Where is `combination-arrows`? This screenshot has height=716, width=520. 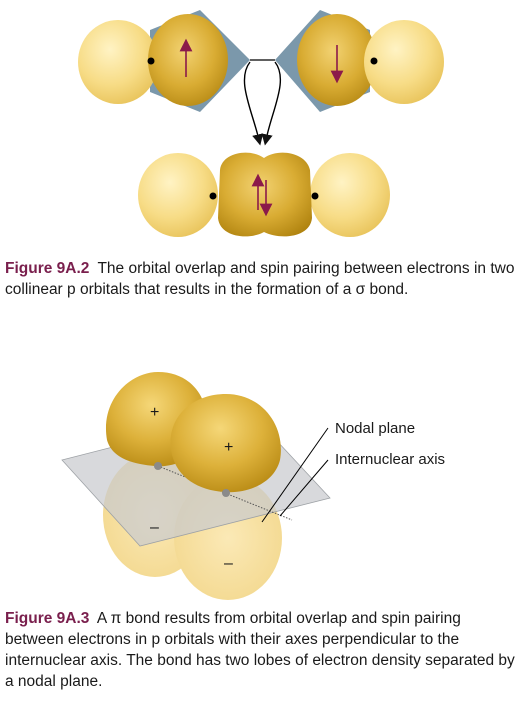 combination-arrows is located at coordinates (262, 102).